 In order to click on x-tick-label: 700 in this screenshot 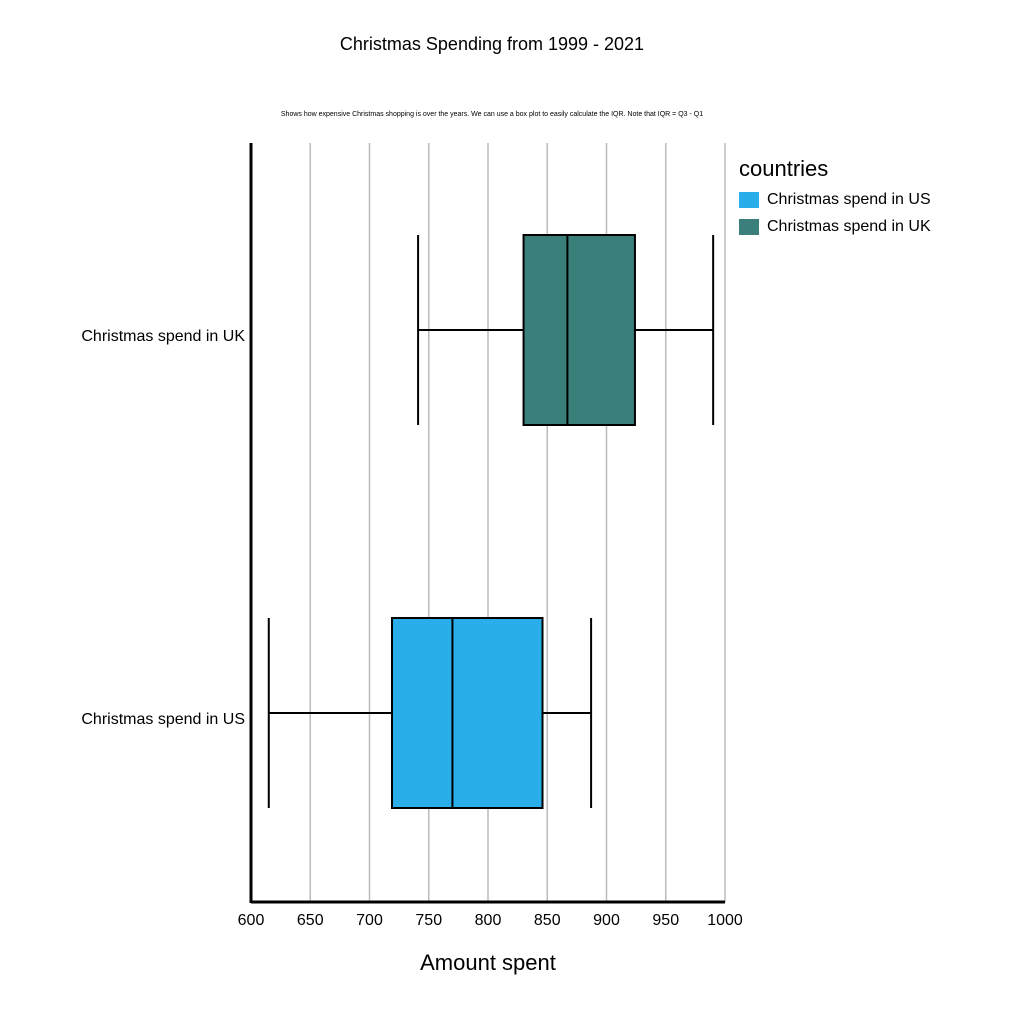, I will do `click(369, 920)`.